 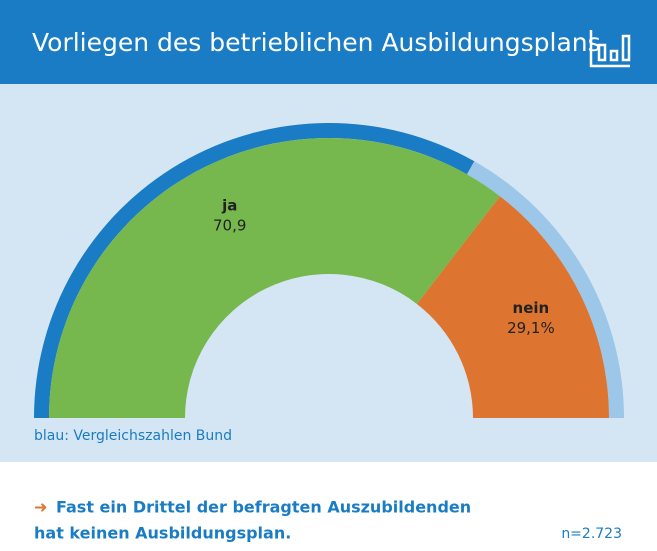 What do you see at coordinates (133, 436) in the screenshot?
I see `comparison-note: blau: Vergleichszahlen Bund` at bounding box center [133, 436].